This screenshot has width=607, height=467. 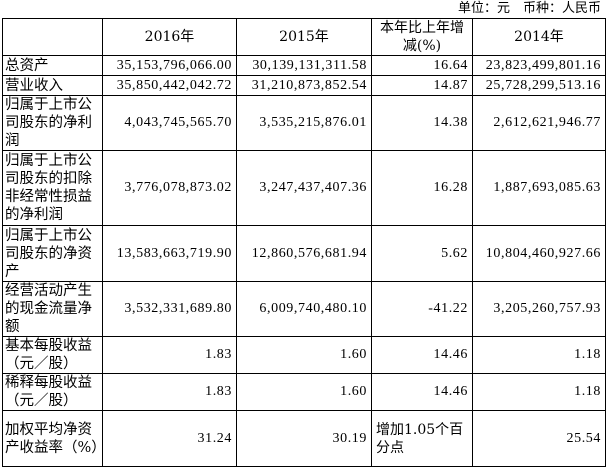 I want to click on value-2014: 25.54, so click(x=539, y=438).